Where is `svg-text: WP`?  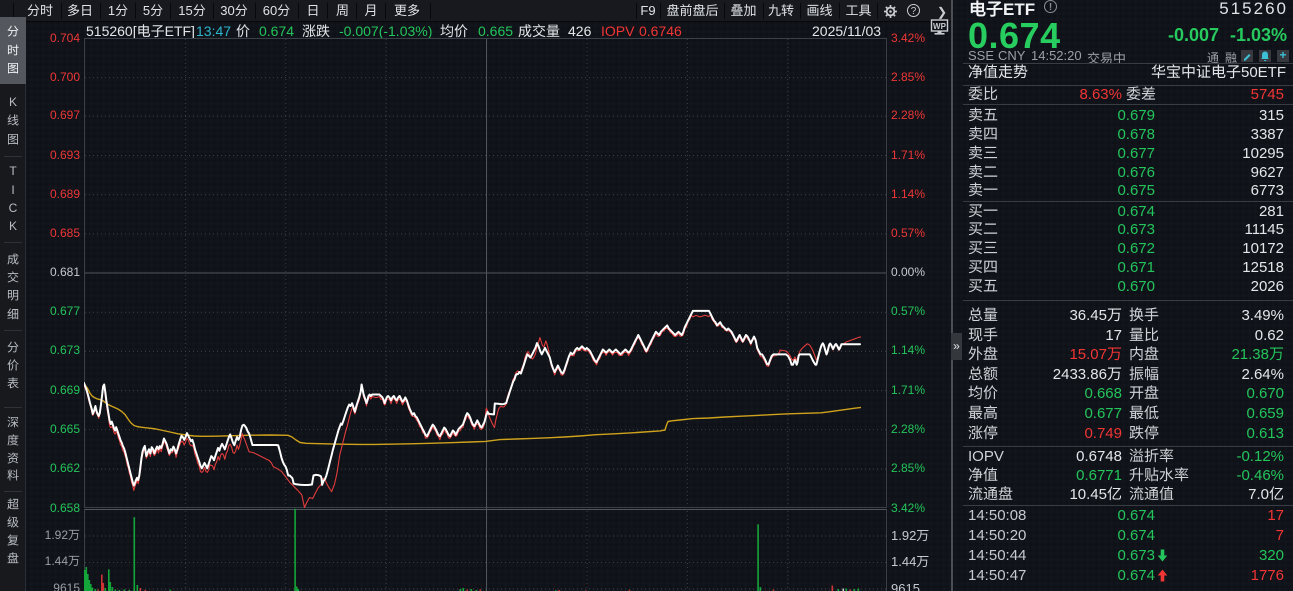 svg-text: WP is located at coordinates (940, 26).